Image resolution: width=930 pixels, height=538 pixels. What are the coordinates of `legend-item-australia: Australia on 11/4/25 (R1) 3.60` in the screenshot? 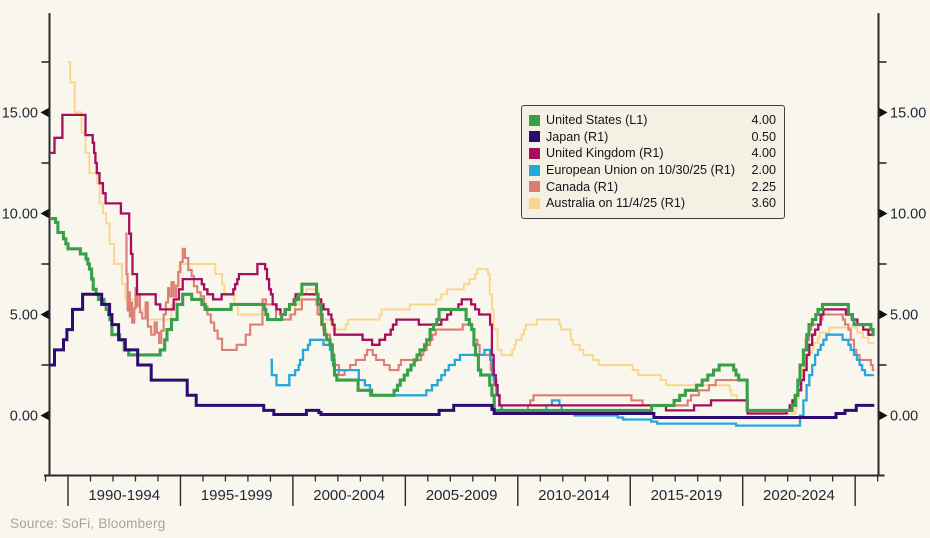 It's located at (652, 203).